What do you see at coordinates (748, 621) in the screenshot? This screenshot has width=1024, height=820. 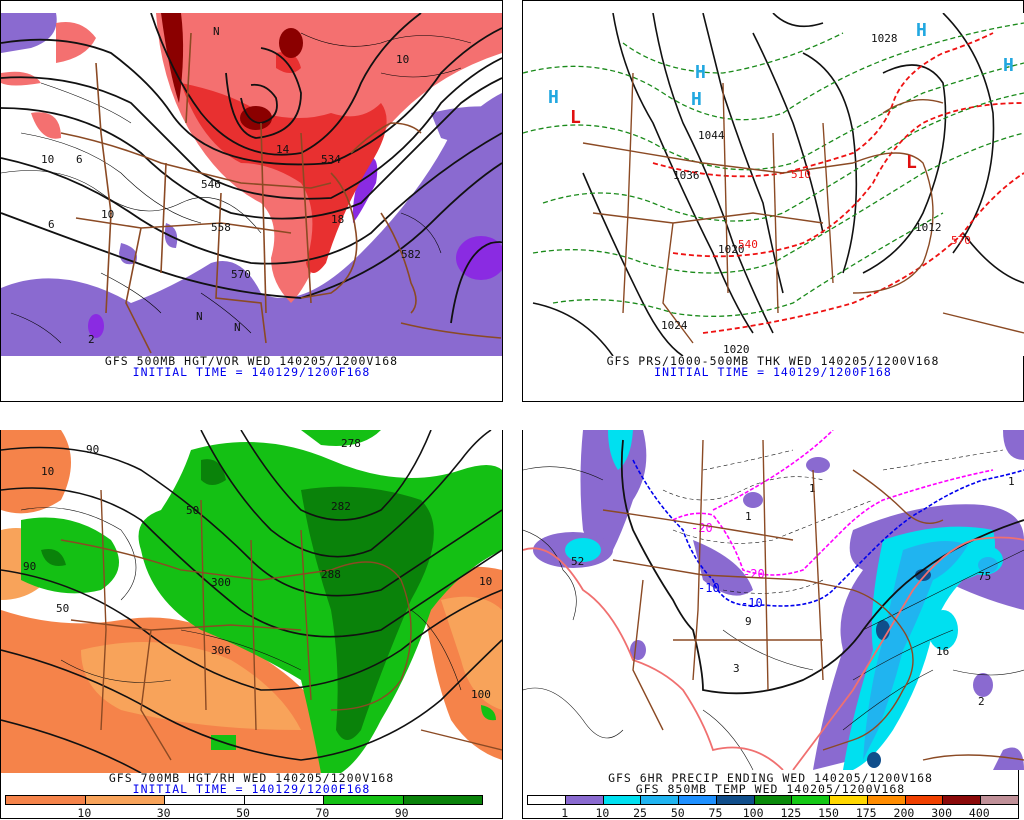 I see `precip-value-label: 9` at bounding box center [748, 621].